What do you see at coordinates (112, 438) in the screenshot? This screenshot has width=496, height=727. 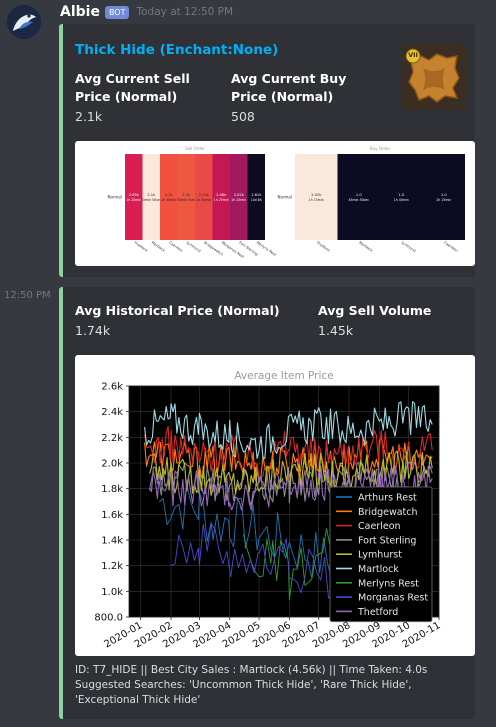 I see `y-tick-label: 2.2k` at bounding box center [112, 438].